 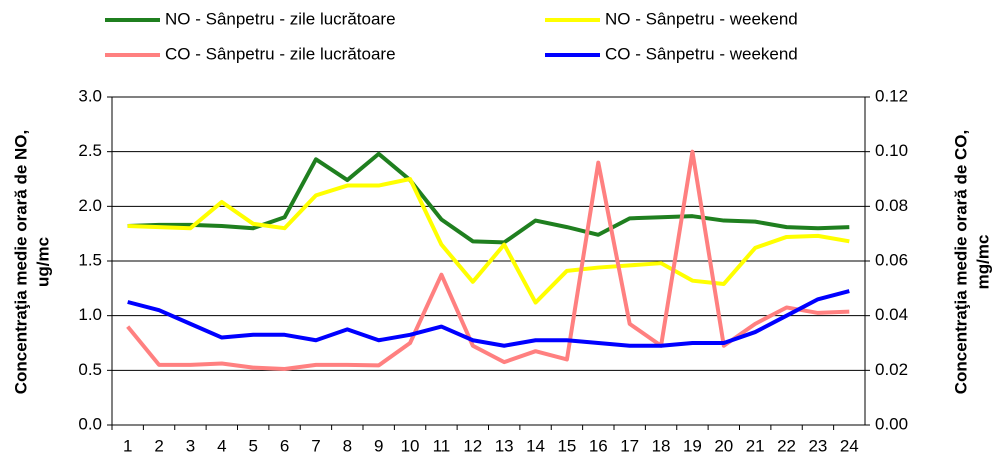 I want to click on x-tick-label: 13, so click(x=504, y=445).